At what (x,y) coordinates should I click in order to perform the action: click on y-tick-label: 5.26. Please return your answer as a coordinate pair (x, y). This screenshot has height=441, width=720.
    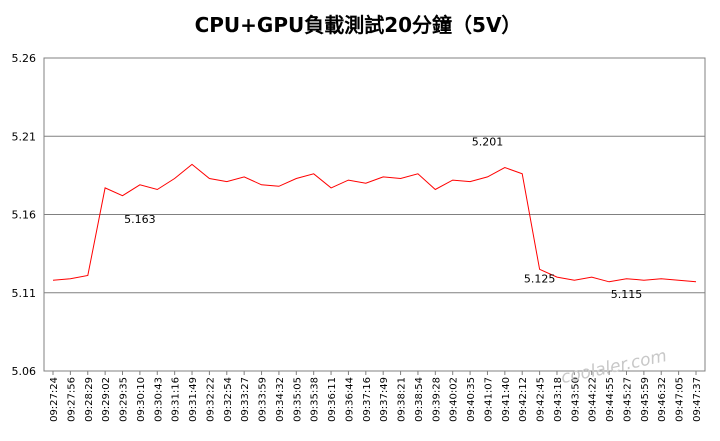
    Looking at the image, I should click on (24, 58).